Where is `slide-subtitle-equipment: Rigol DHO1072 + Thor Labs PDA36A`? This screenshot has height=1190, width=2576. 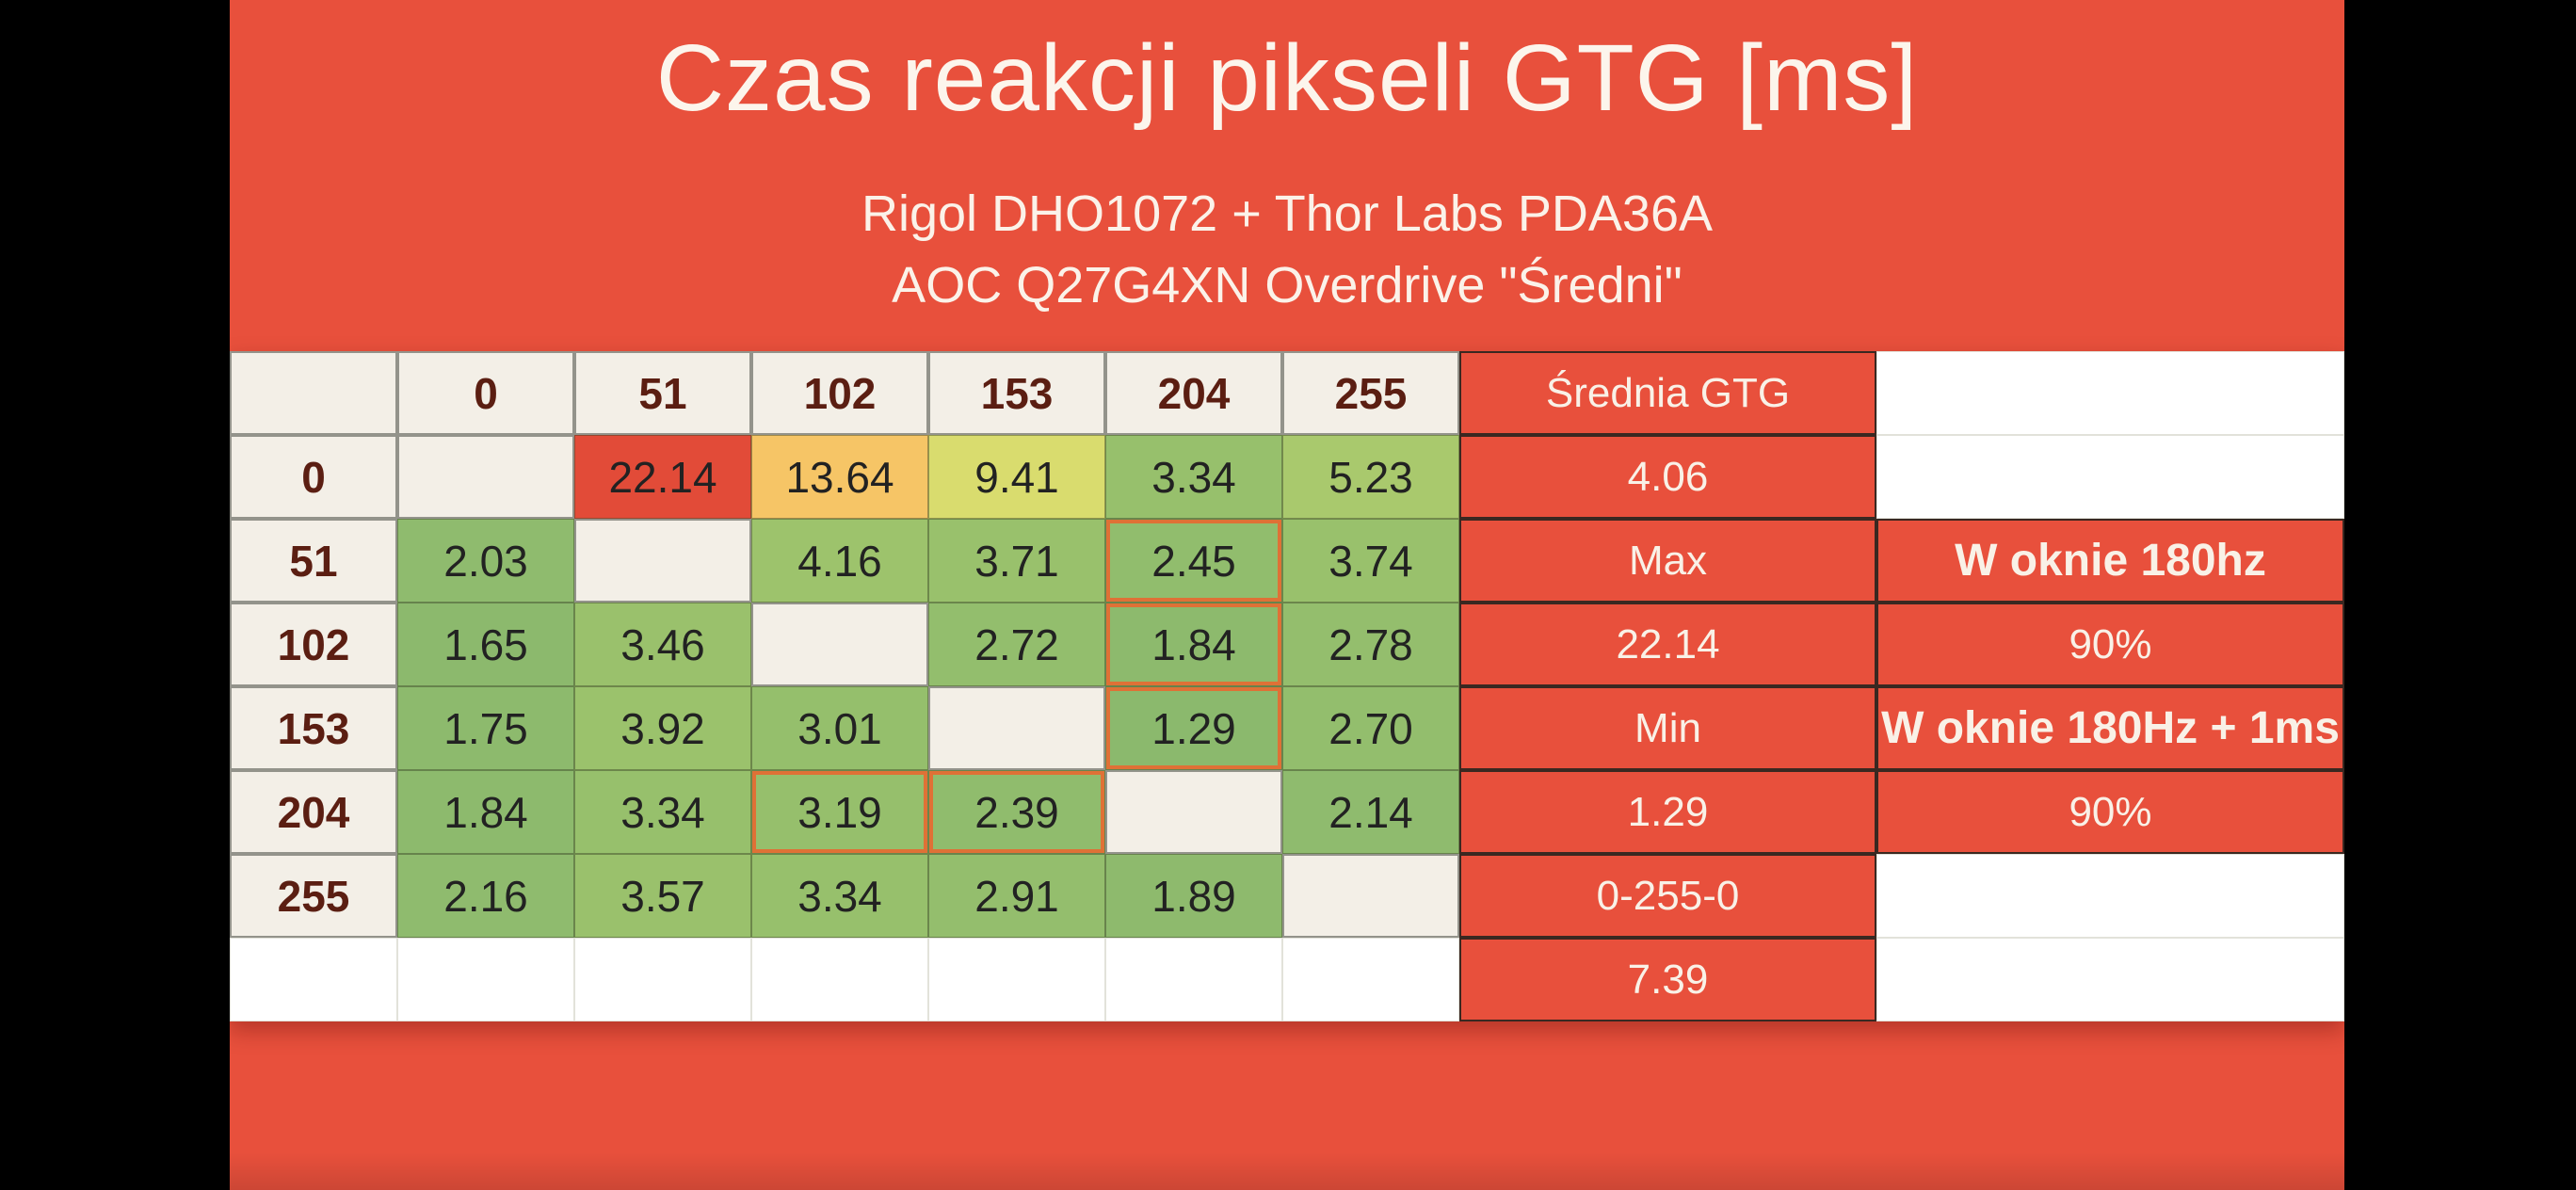
slide-subtitle-equipment: Rigol DHO1072 + Thor Labs PDA36A is located at coordinates (1287, 213).